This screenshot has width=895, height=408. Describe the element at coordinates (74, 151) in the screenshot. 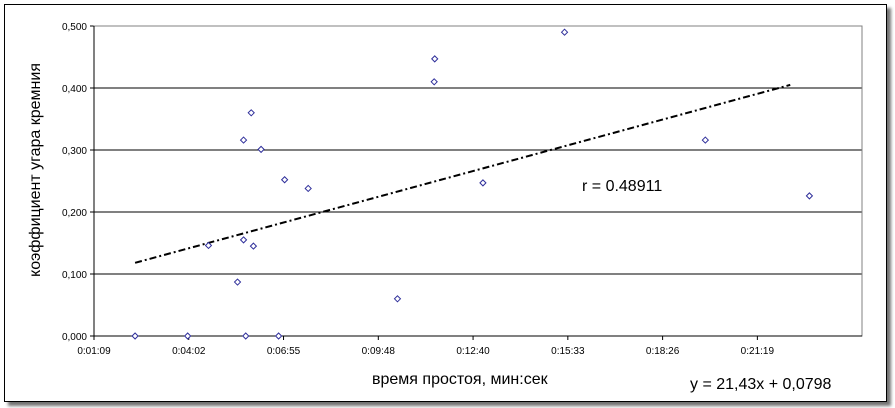

I see `y-tick-label: 0,300` at that location.